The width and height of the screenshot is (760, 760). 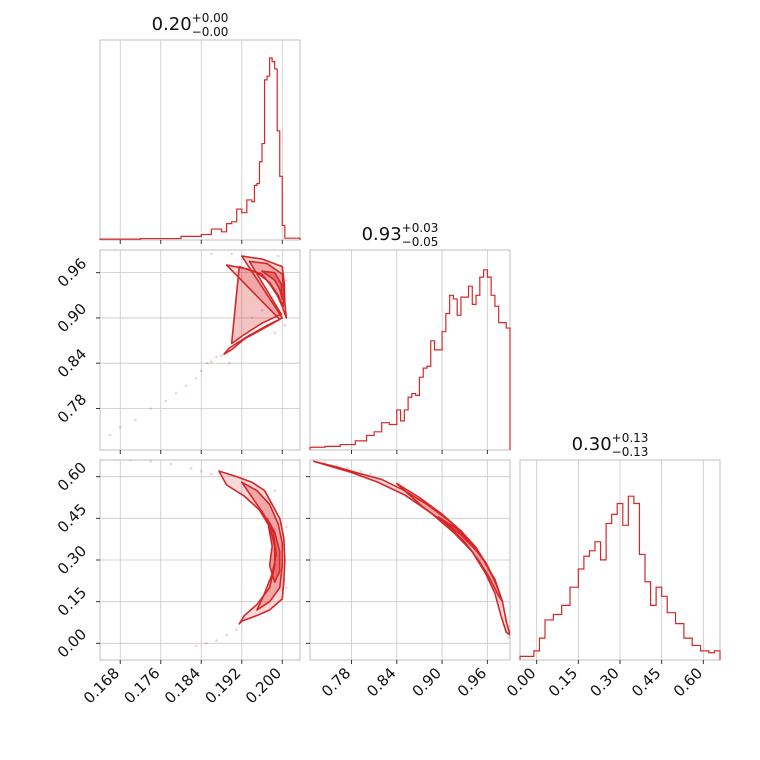 What do you see at coordinates (210, 18) in the screenshot?
I see `title-plus: +0.00` at bounding box center [210, 18].